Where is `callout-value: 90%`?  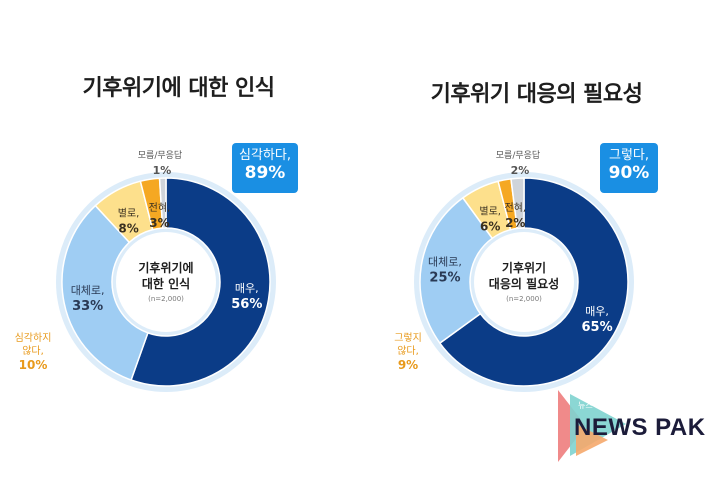
callout-value: 90% is located at coordinates (629, 172).